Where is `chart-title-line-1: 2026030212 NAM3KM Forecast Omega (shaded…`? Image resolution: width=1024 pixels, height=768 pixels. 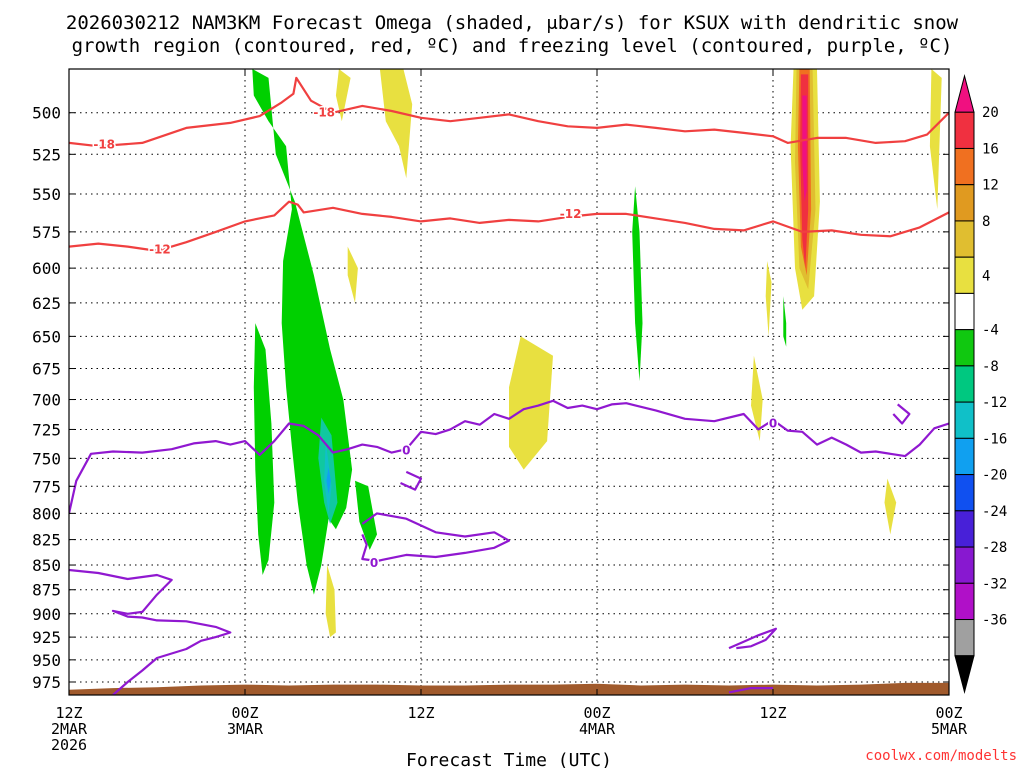 chart-title-line-1: 2026030212 NAM3KM Forecast Omega (shaded… is located at coordinates (512, 23).